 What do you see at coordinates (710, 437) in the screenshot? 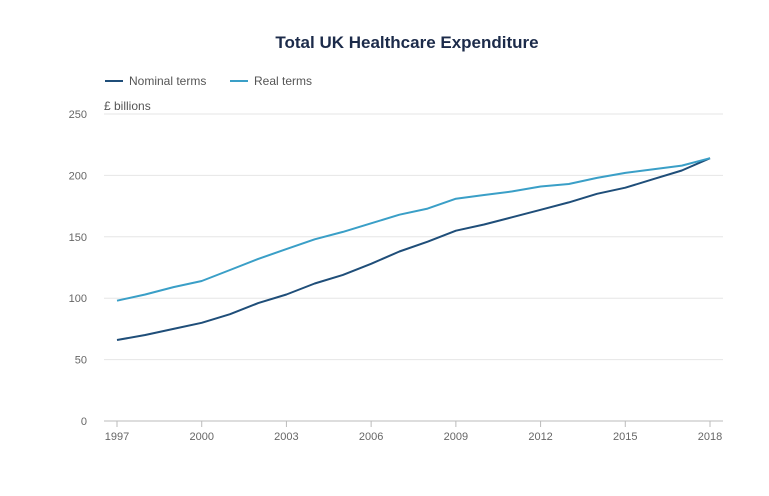
I see `x-tick-label: 2018` at bounding box center [710, 437].